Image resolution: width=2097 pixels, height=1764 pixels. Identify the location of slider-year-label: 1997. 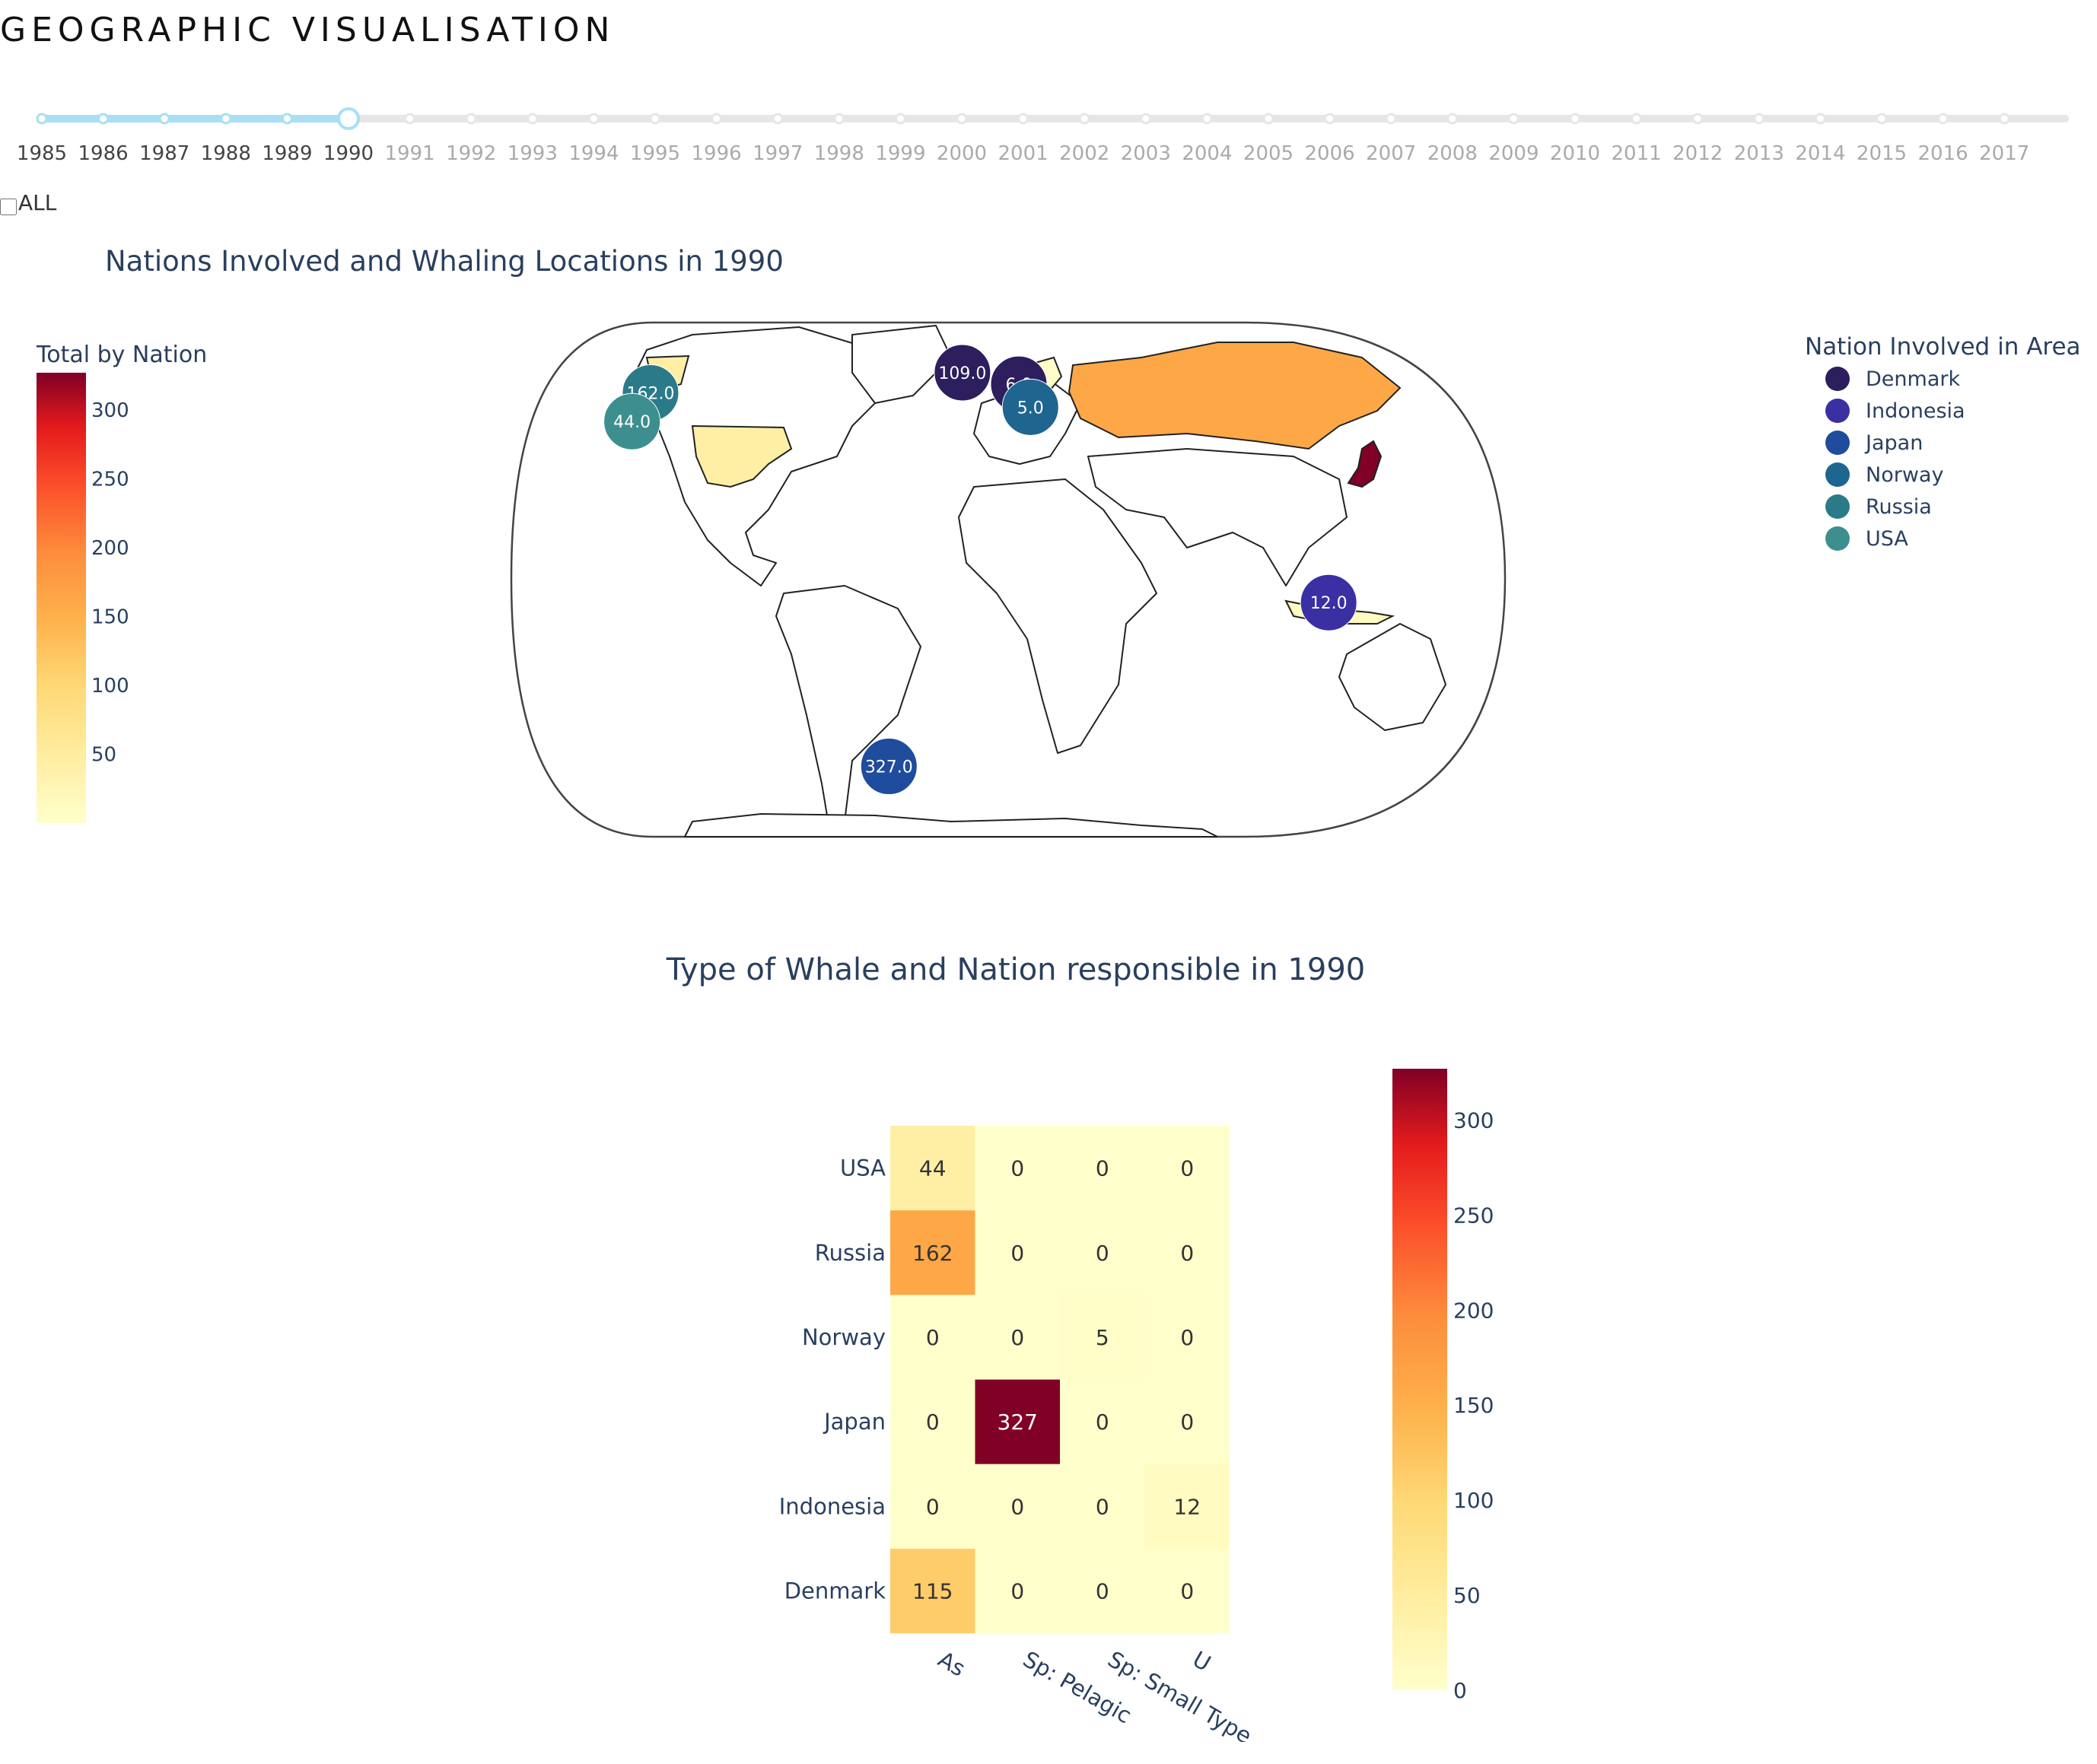
(778, 153).